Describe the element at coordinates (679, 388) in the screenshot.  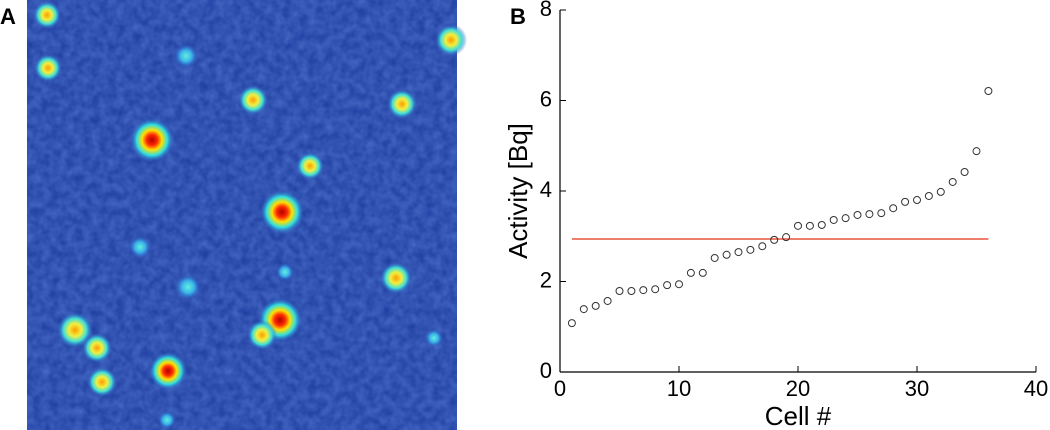
I see `x-tick-label: 10` at that location.